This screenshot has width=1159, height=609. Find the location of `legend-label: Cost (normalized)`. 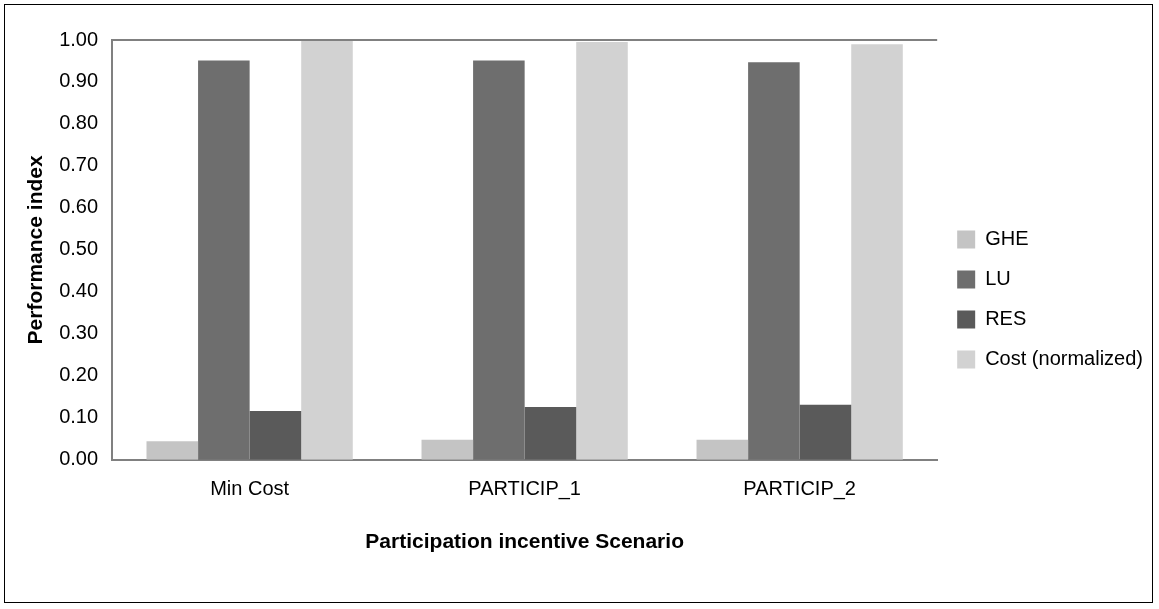

legend-label: Cost (normalized) is located at coordinates (1064, 358).